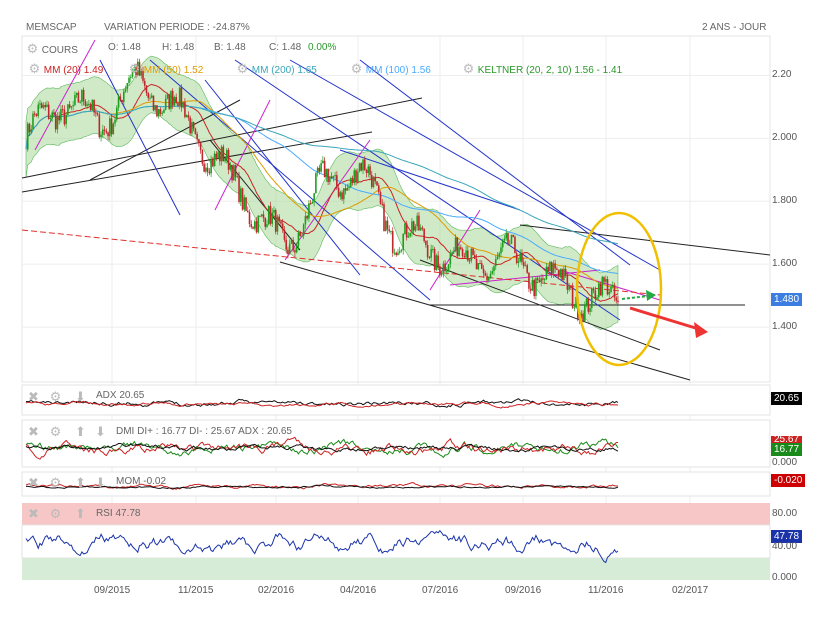  I want to click on time-tick: 09/2015, so click(112, 590).